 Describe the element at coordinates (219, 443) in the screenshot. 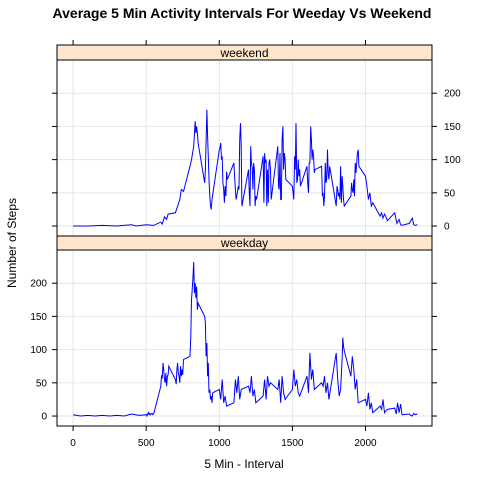

I see `x-tick-label: 1000` at that location.